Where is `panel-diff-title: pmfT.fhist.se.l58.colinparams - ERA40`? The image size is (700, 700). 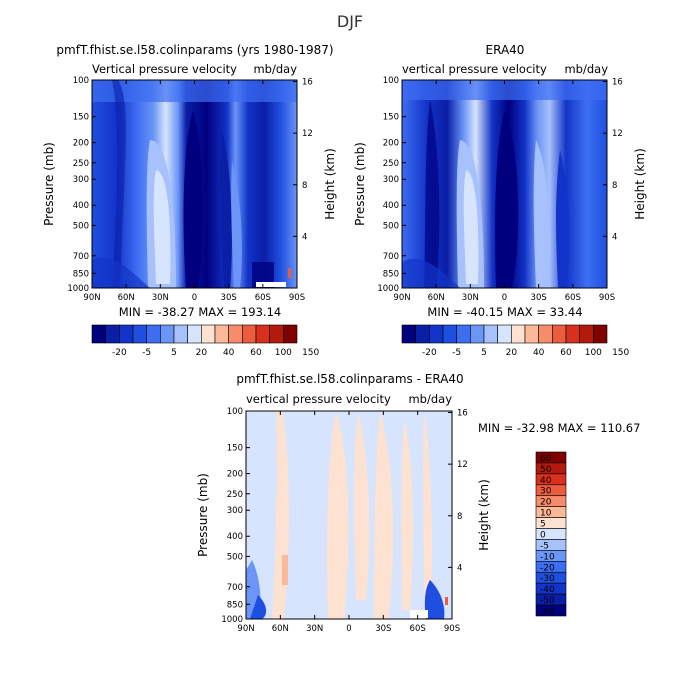
panel-diff-title: pmfT.fhist.se.l58.colinparams - ERA40 is located at coordinates (349, 379).